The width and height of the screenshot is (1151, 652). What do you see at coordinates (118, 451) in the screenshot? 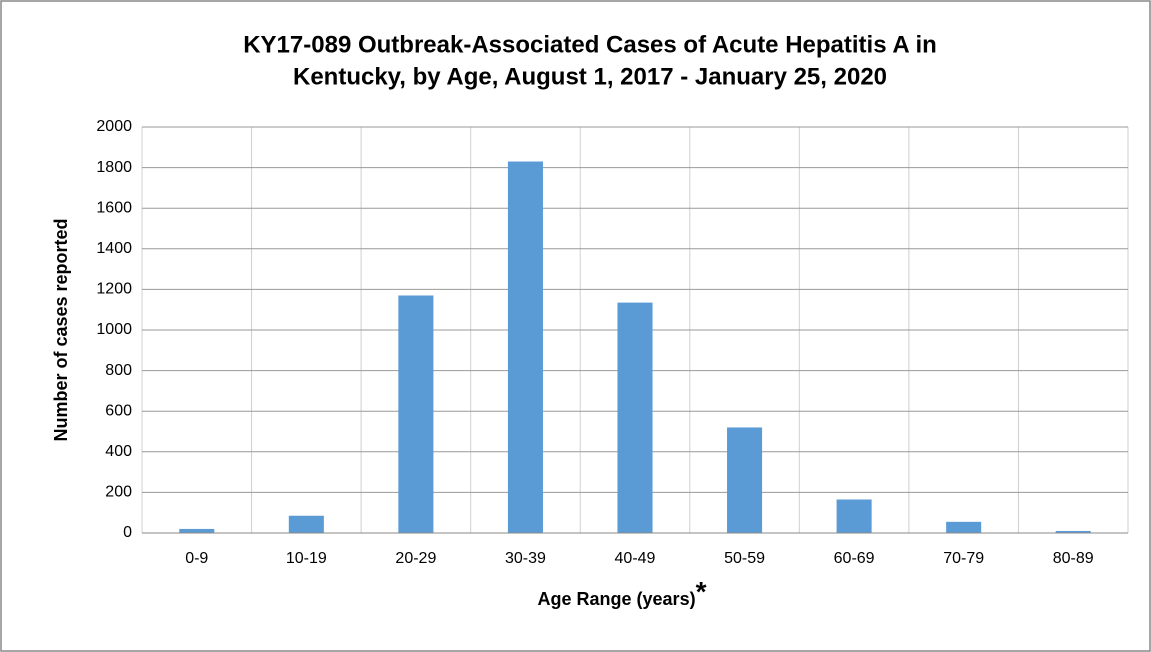
I see `y-tick-label: 400` at bounding box center [118, 451].